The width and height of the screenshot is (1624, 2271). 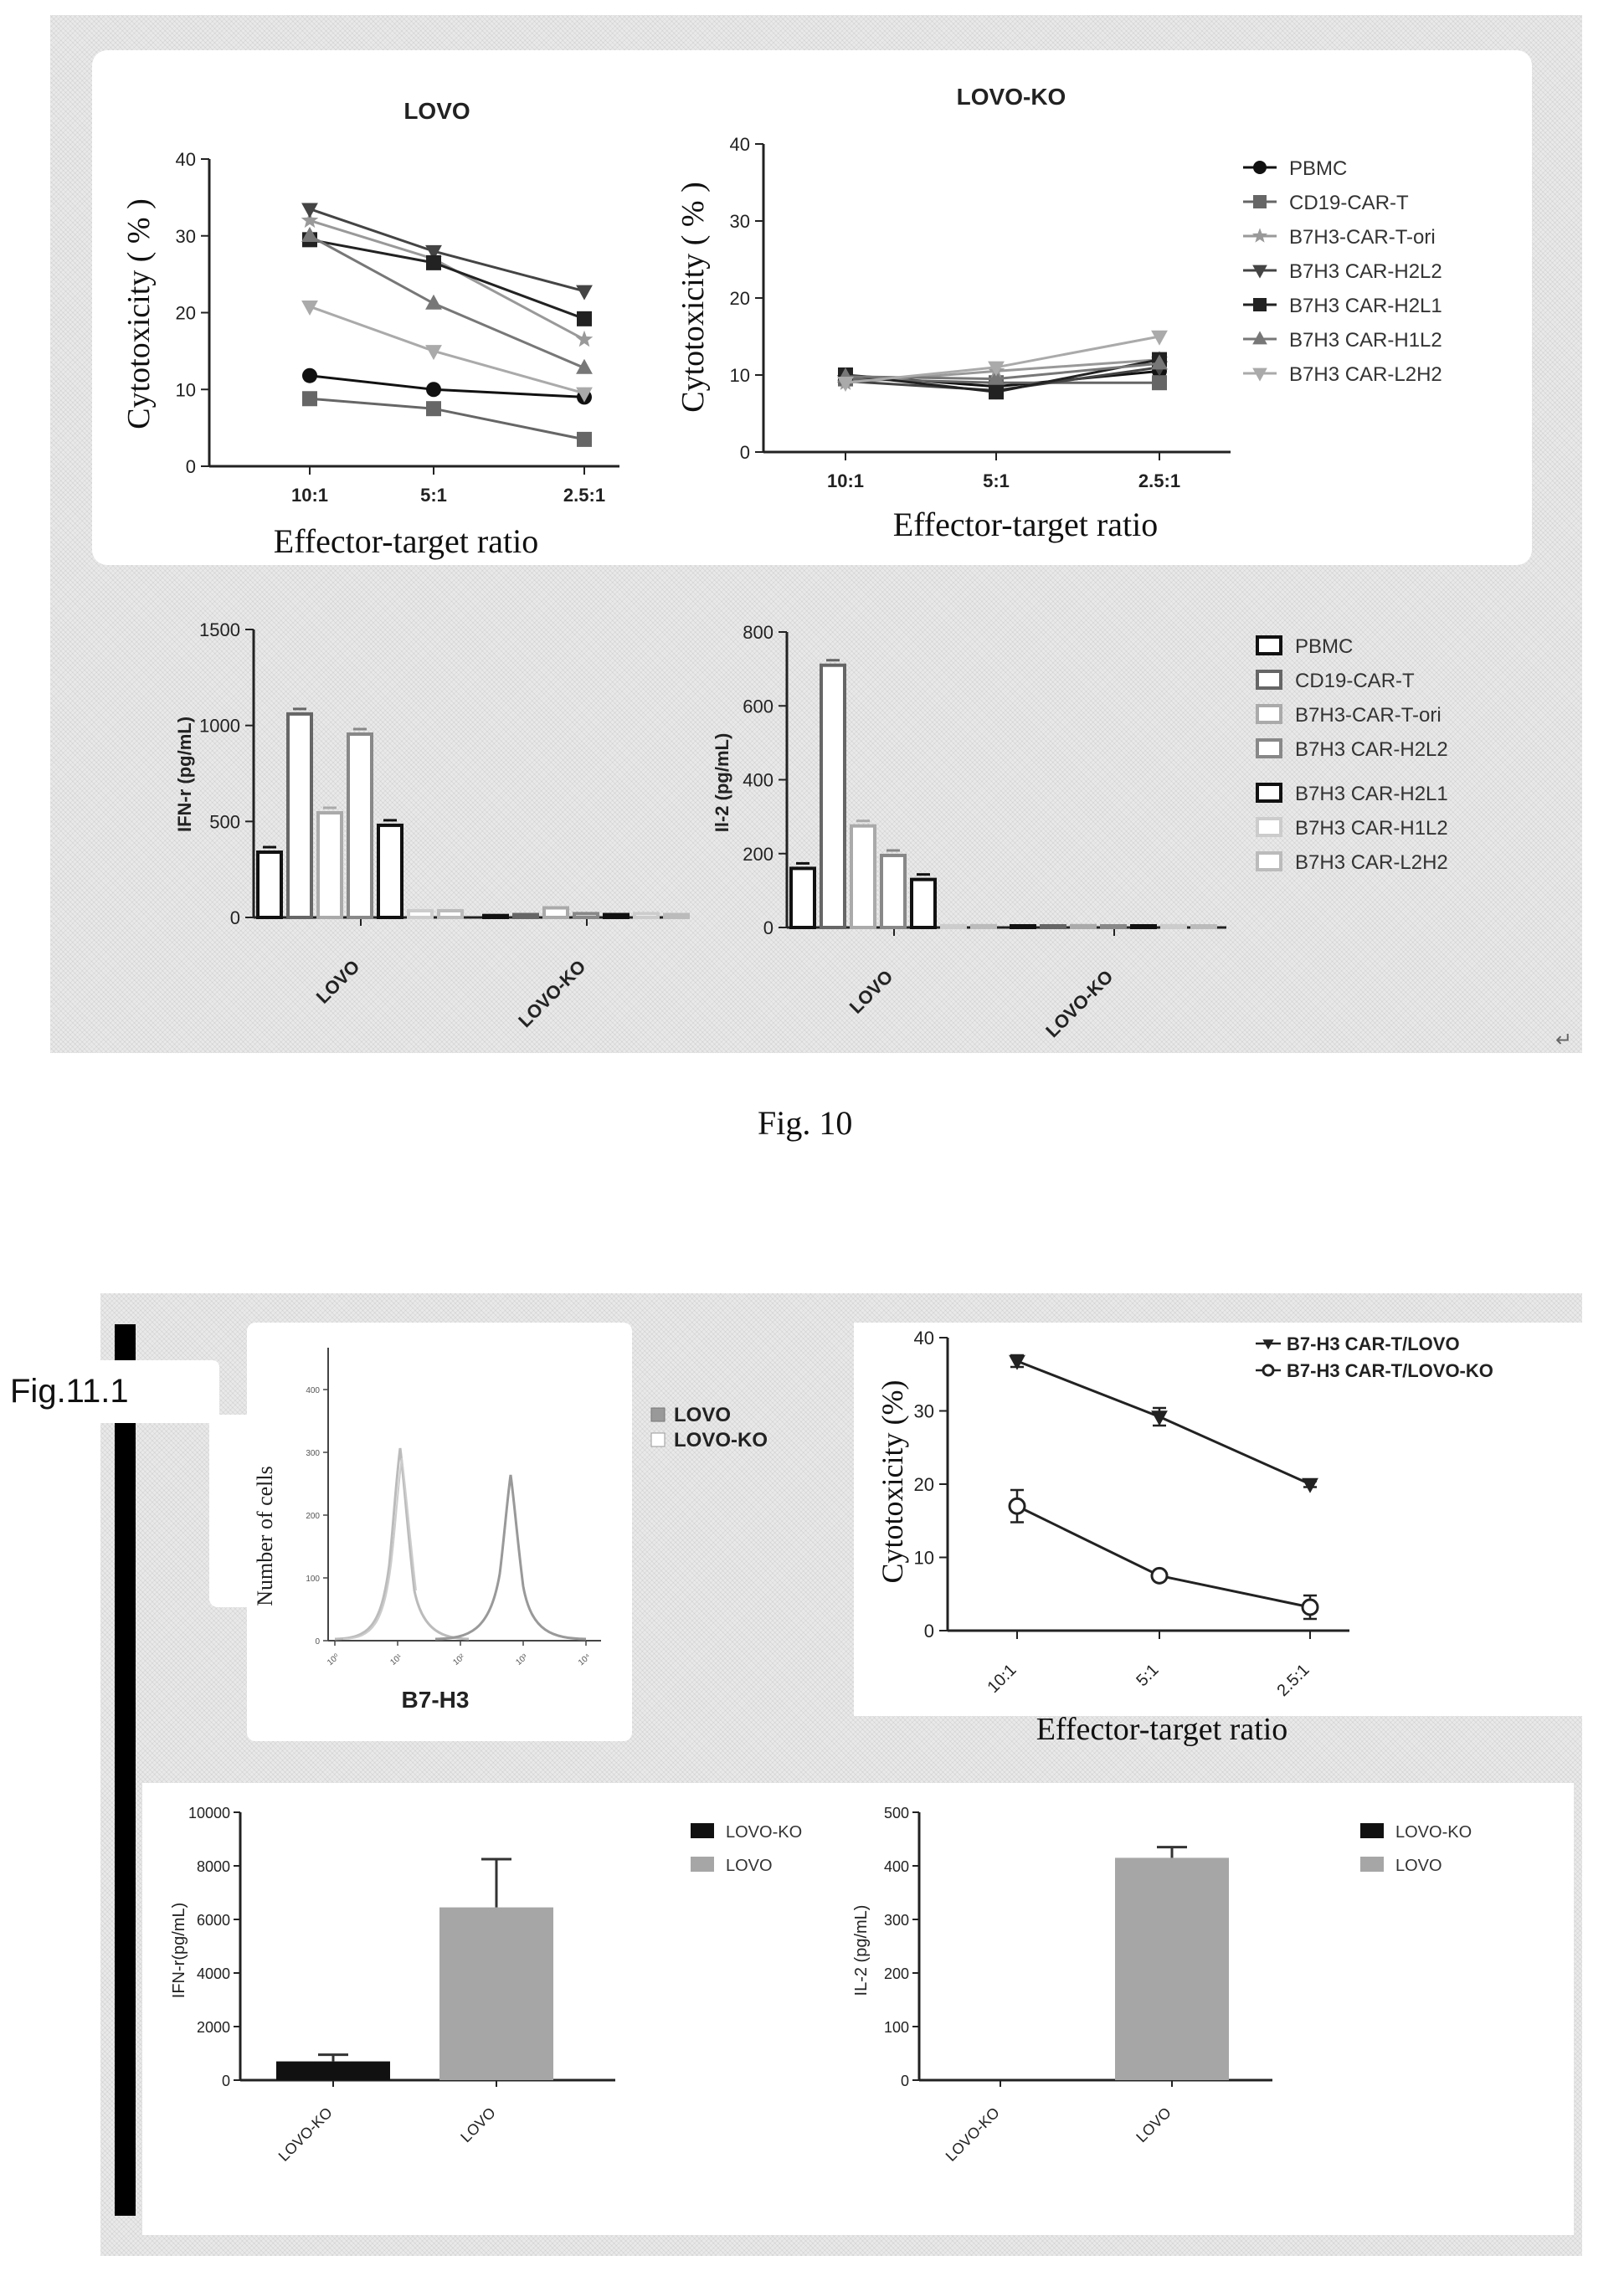 I want to click on y-tick-label: 30, so click(x=740, y=222).